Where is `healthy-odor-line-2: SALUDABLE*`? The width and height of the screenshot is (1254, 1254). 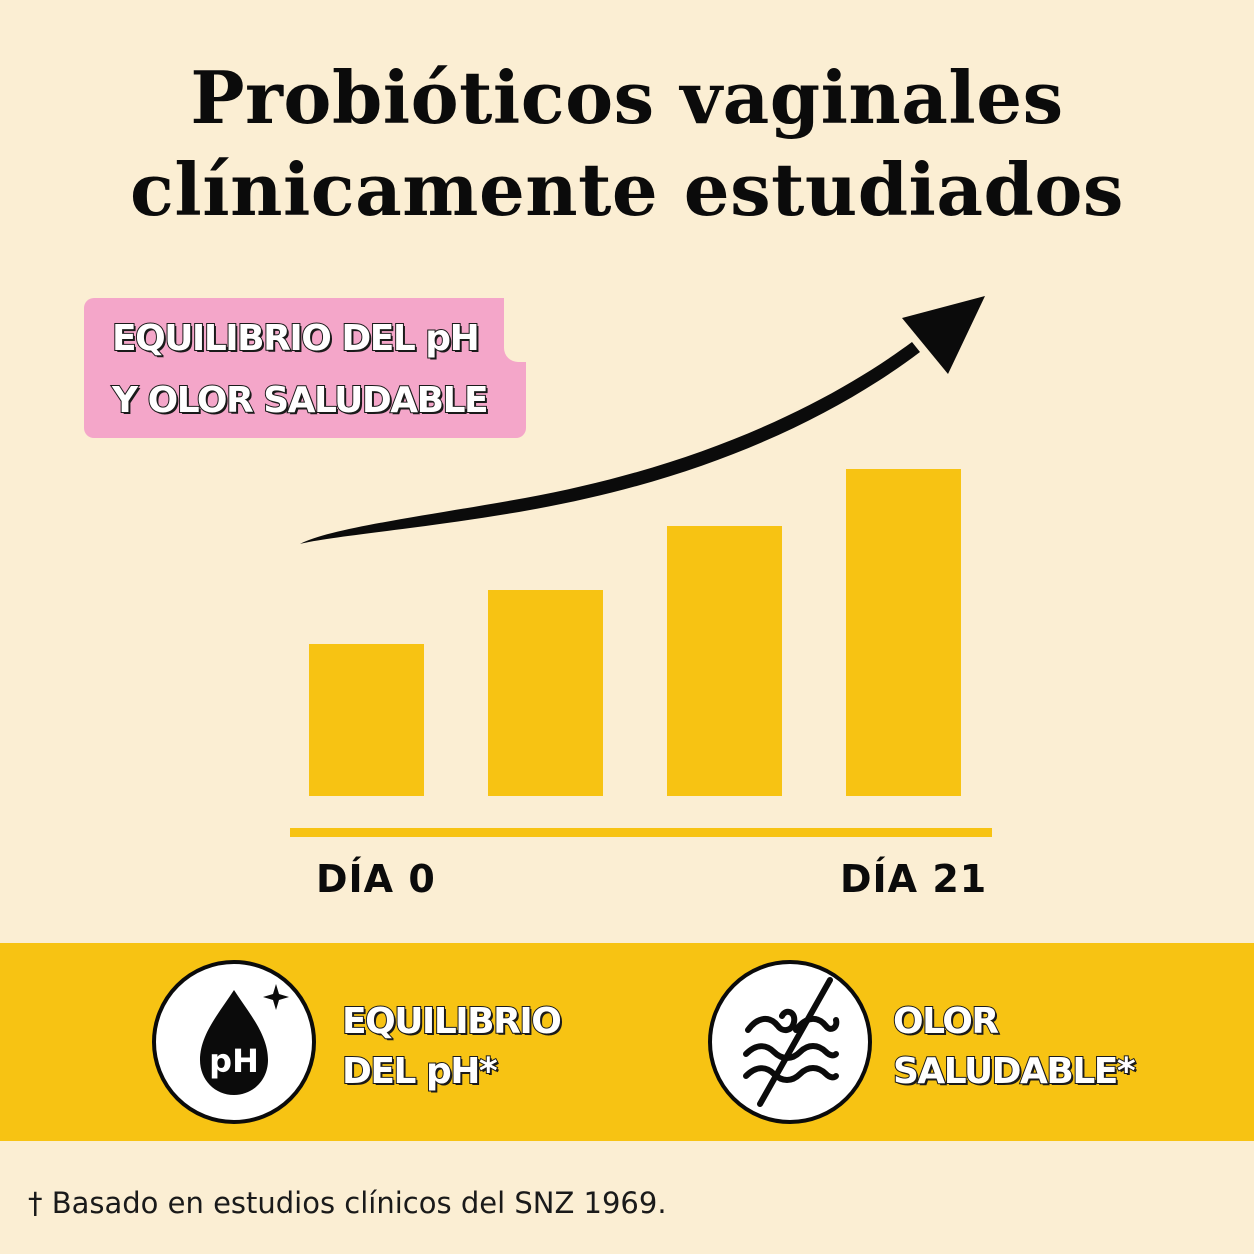 healthy-odor-line-2: SALUDABLE* is located at coordinates (1014, 1071).